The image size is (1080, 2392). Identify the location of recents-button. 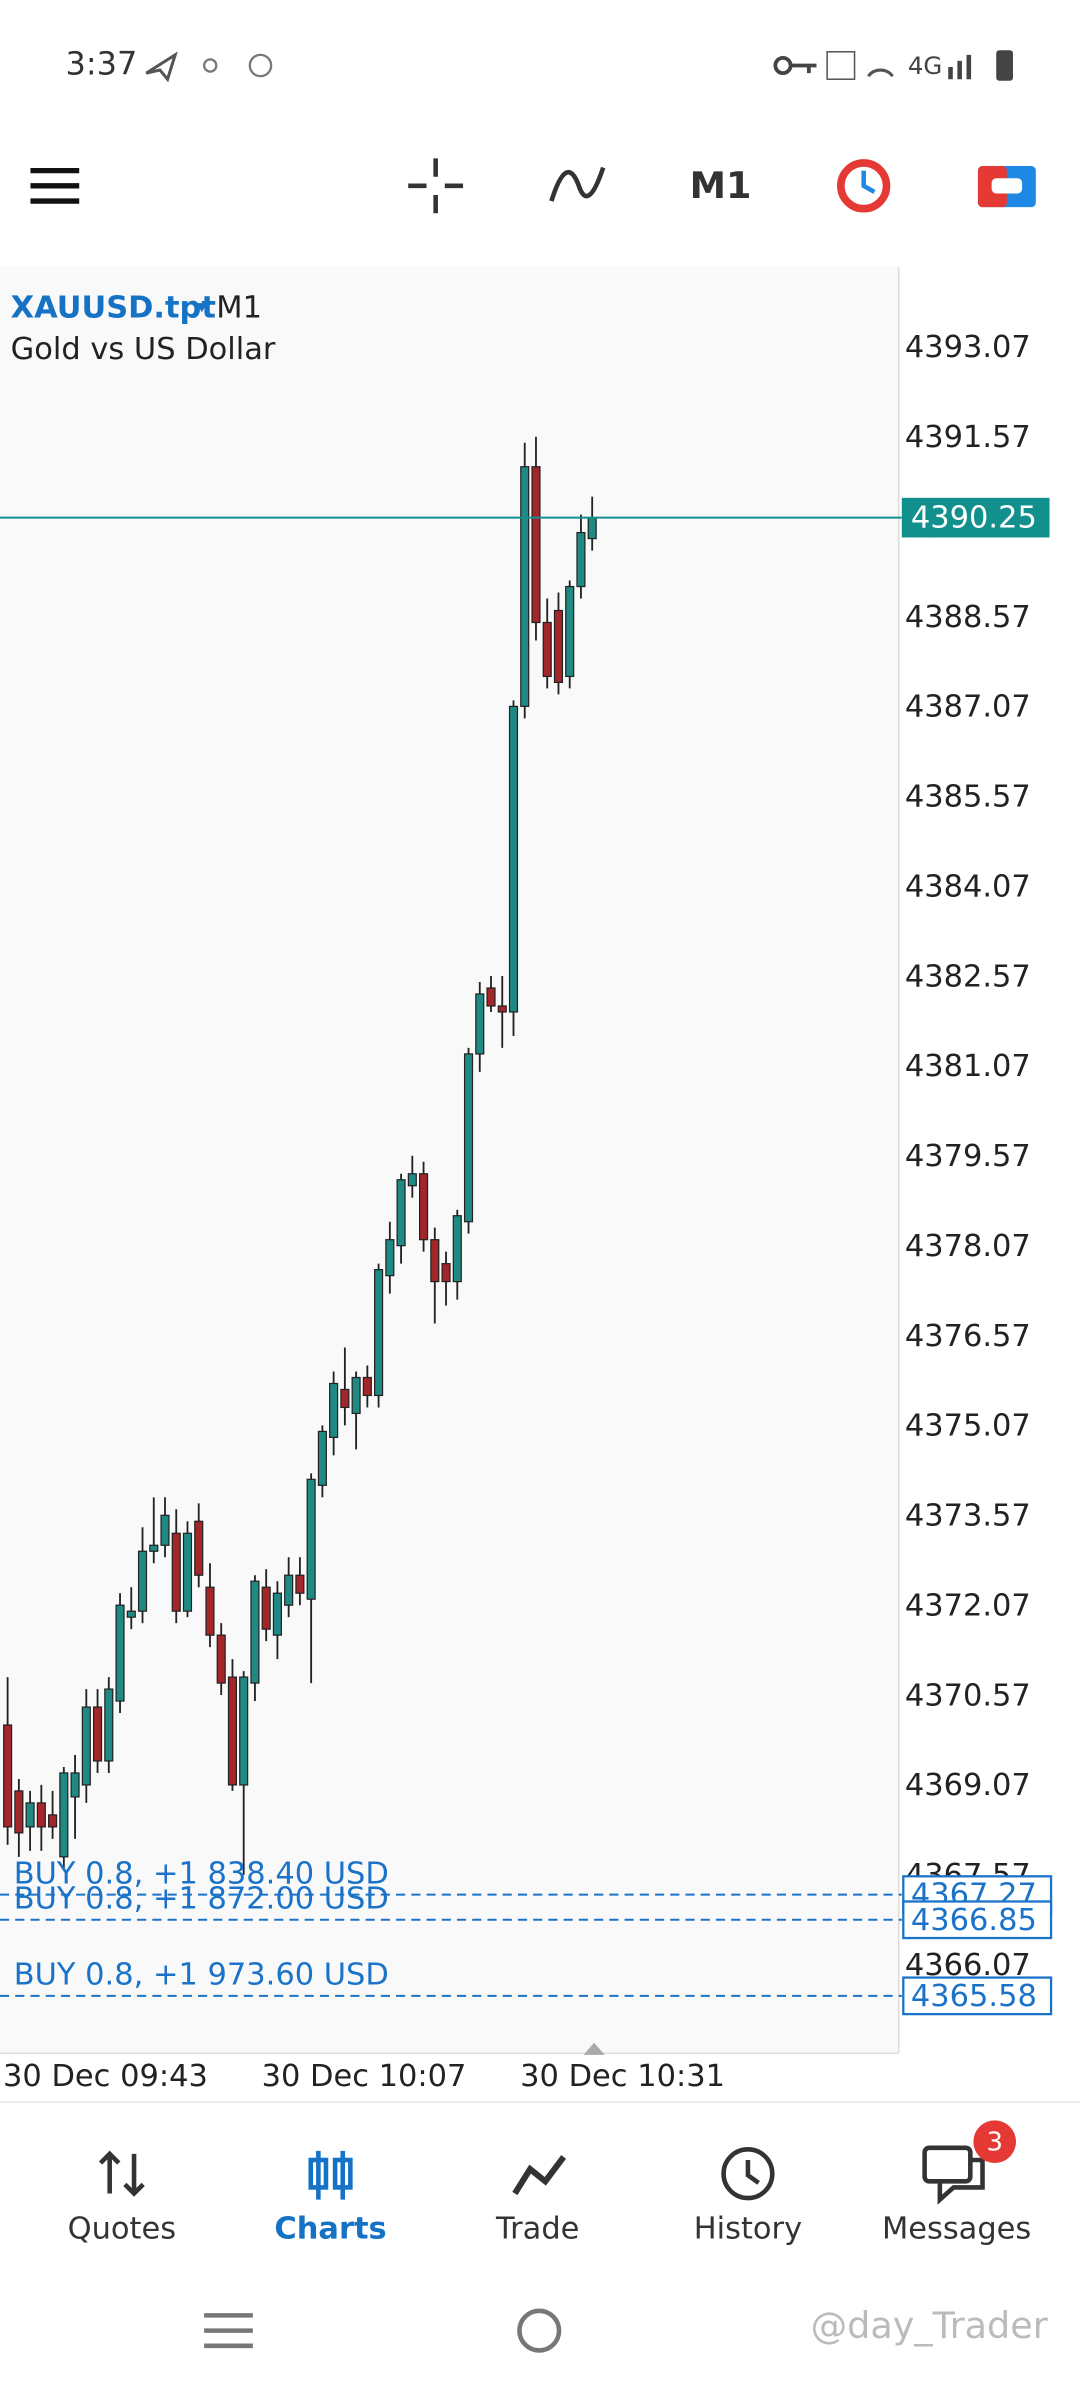
(228, 2331).